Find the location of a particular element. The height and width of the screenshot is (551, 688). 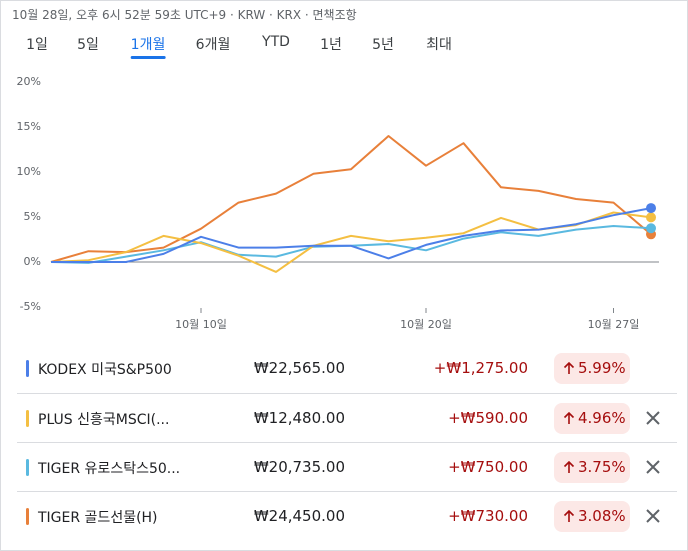

x-tick-label: 10월 10일 is located at coordinates (201, 324).